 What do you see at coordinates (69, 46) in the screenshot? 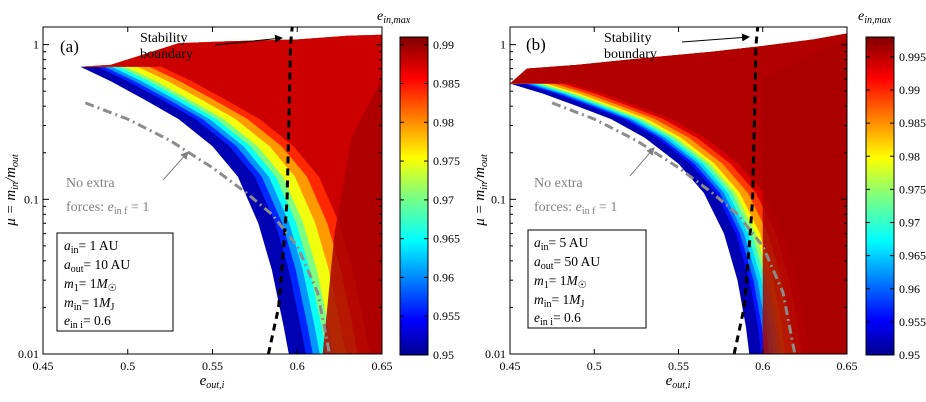
I see `panel-label-a: (a)` at bounding box center [69, 46].